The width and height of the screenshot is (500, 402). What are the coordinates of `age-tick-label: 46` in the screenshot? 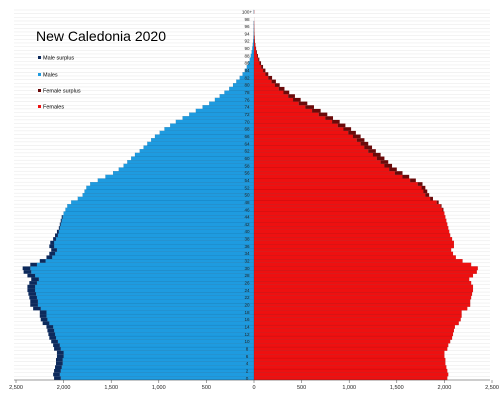 It's located at (247, 209).